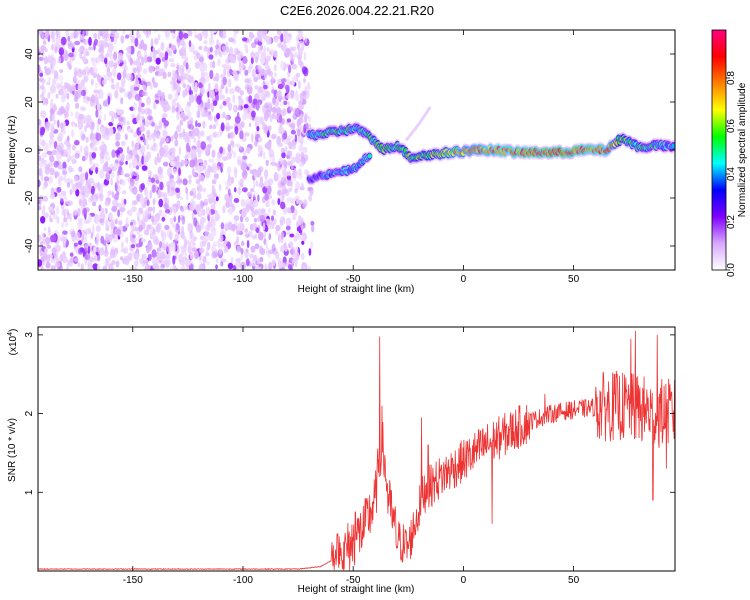 Image resolution: width=750 pixels, height=600 pixels. What do you see at coordinates (29, 54) in the screenshot?
I see `y-tick-label: 40` at bounding box center [29, 54].